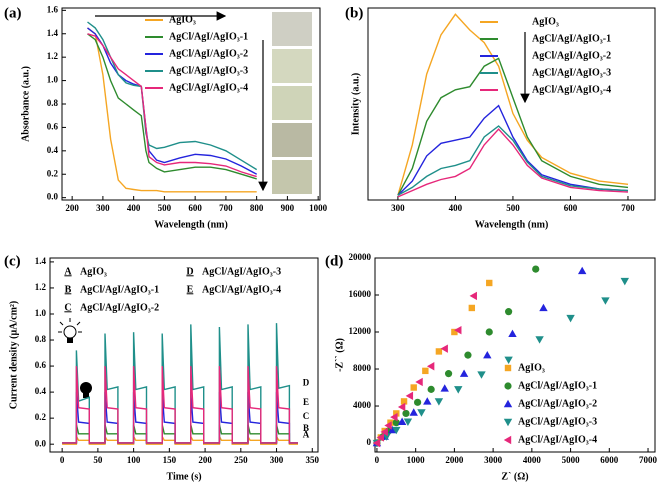  What do you see at coordinates (571, 89) in the screenshot?
I see `legend-label: AgCl/AgI/AgIO₃-4` at bounding box center [571, 89].